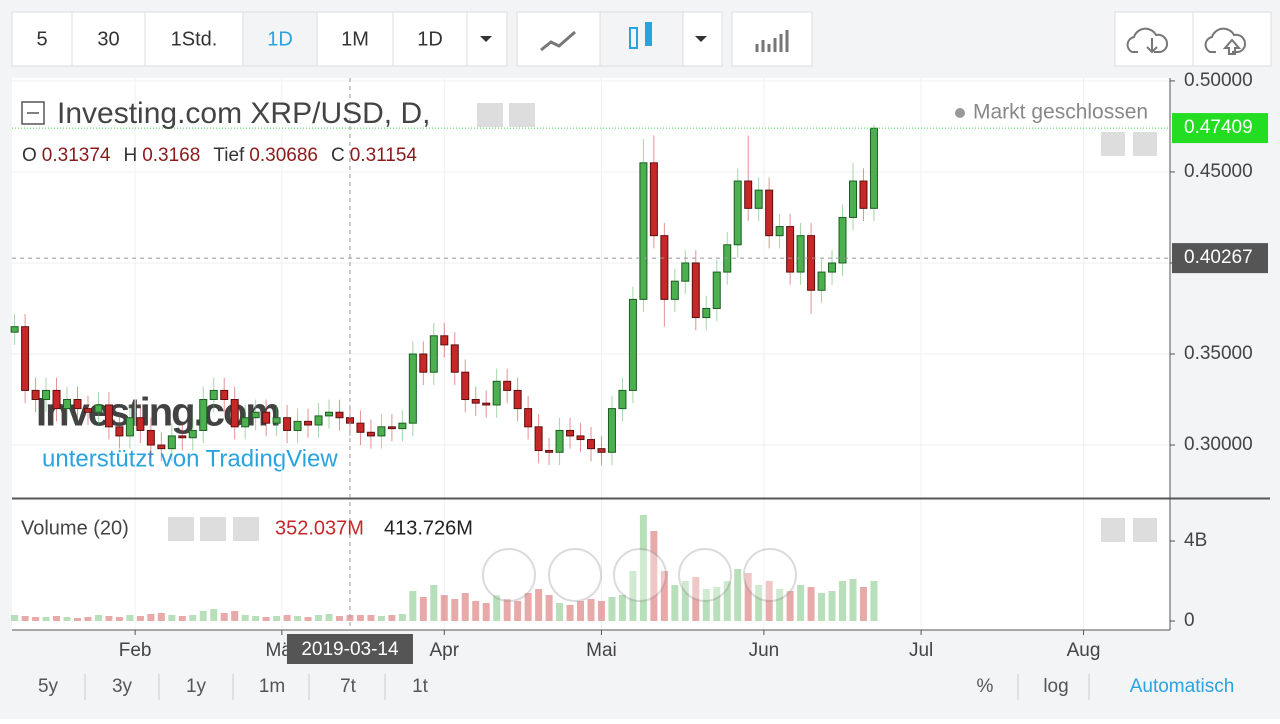  What do you see at coordinates (648, 34) in the screenshot?
I see `candle-icon` at bounding box center [648, 34].